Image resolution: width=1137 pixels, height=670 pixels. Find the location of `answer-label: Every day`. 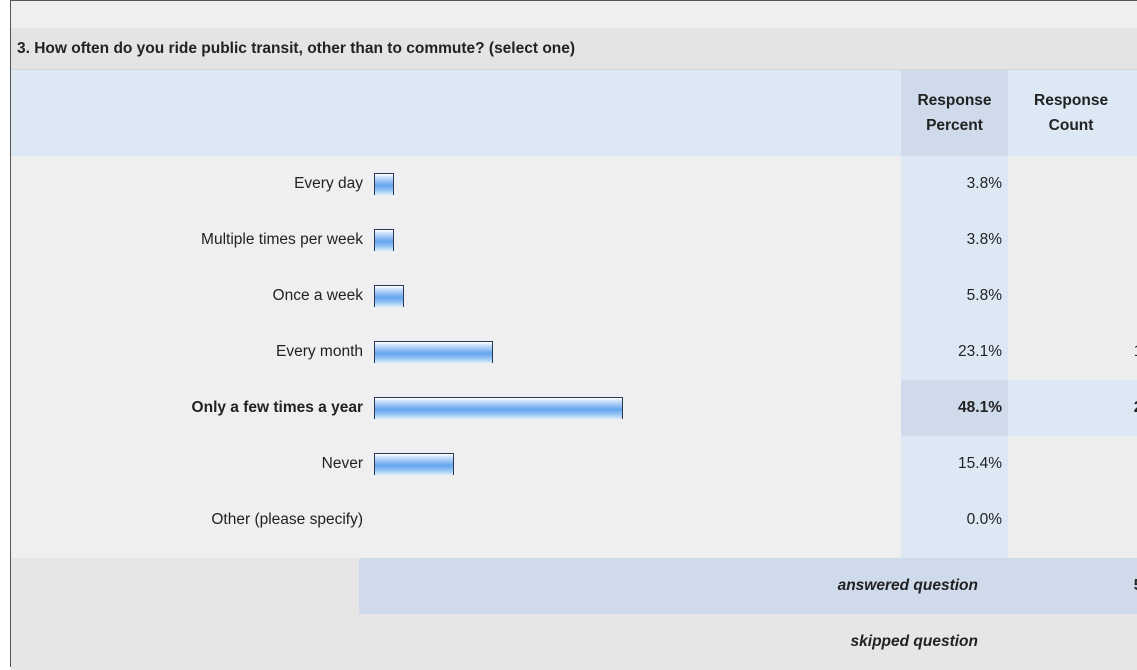

answer-label: Every day is located at coordinates (328, 183).